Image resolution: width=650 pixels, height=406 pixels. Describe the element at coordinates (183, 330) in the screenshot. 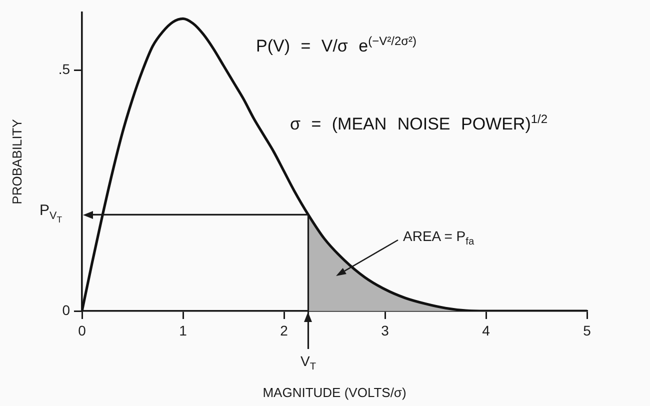

I see `x-tick-label: 1` at that location.